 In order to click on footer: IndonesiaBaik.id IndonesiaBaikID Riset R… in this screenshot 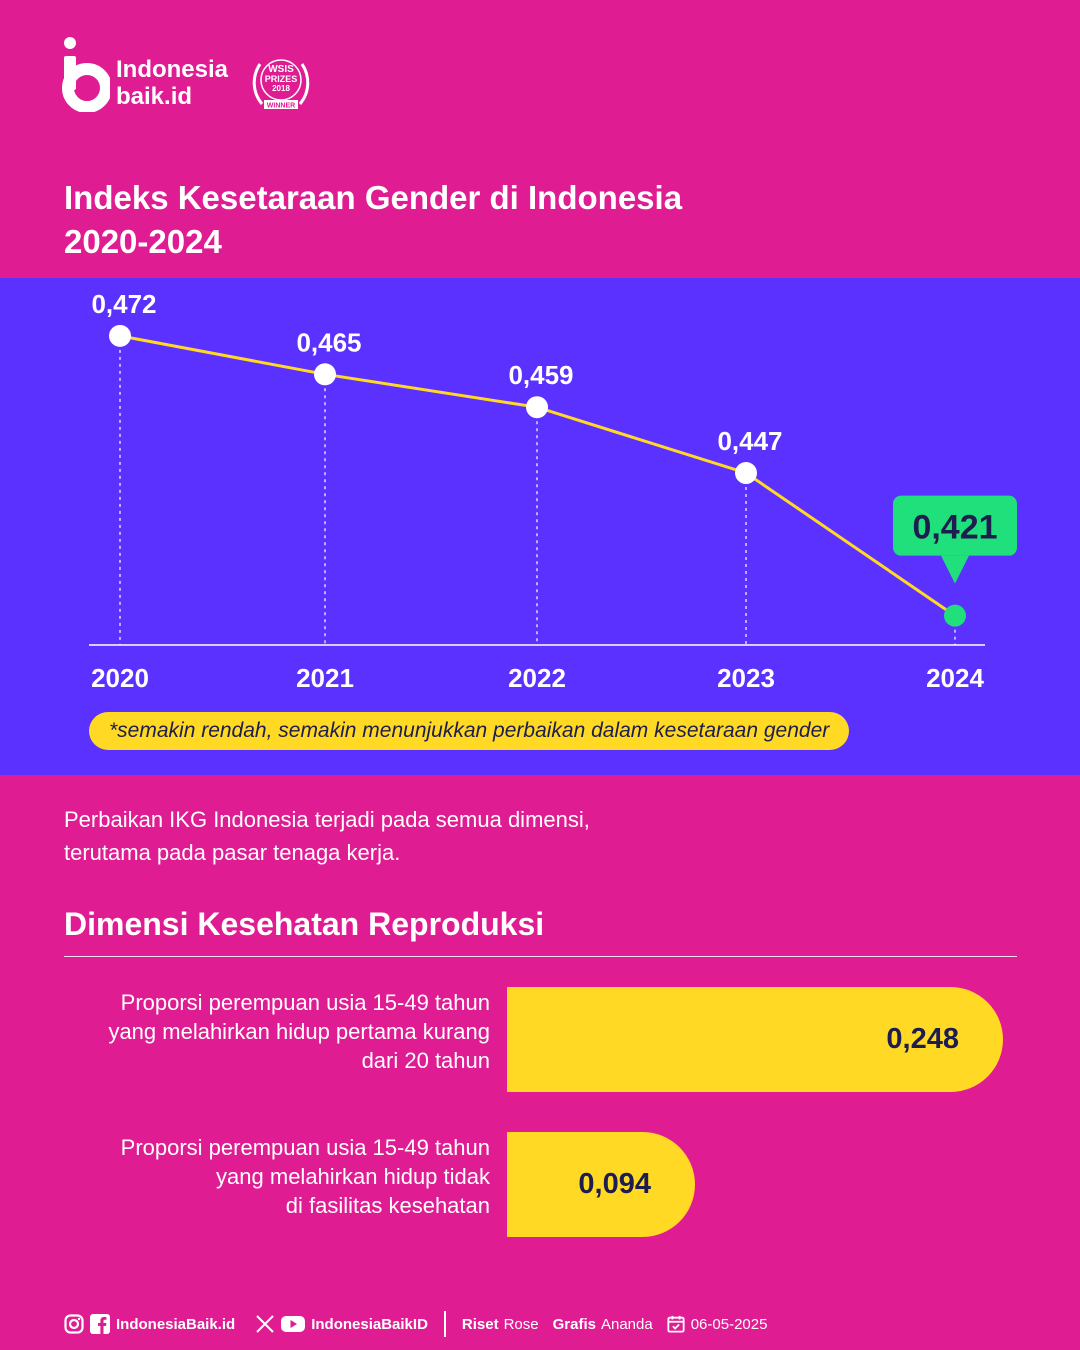, I will do `click(415, 1324)`.